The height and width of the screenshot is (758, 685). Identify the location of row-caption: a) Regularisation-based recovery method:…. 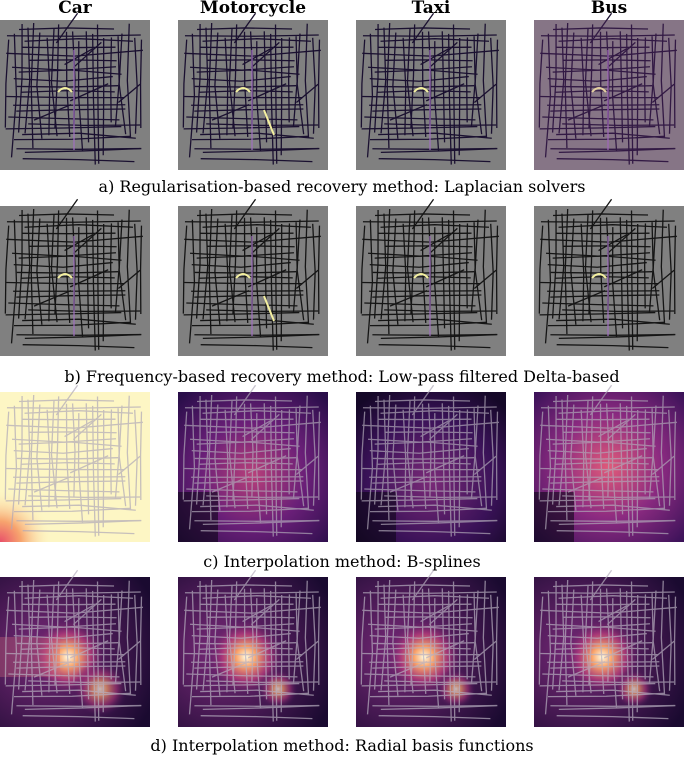
(342, 186).